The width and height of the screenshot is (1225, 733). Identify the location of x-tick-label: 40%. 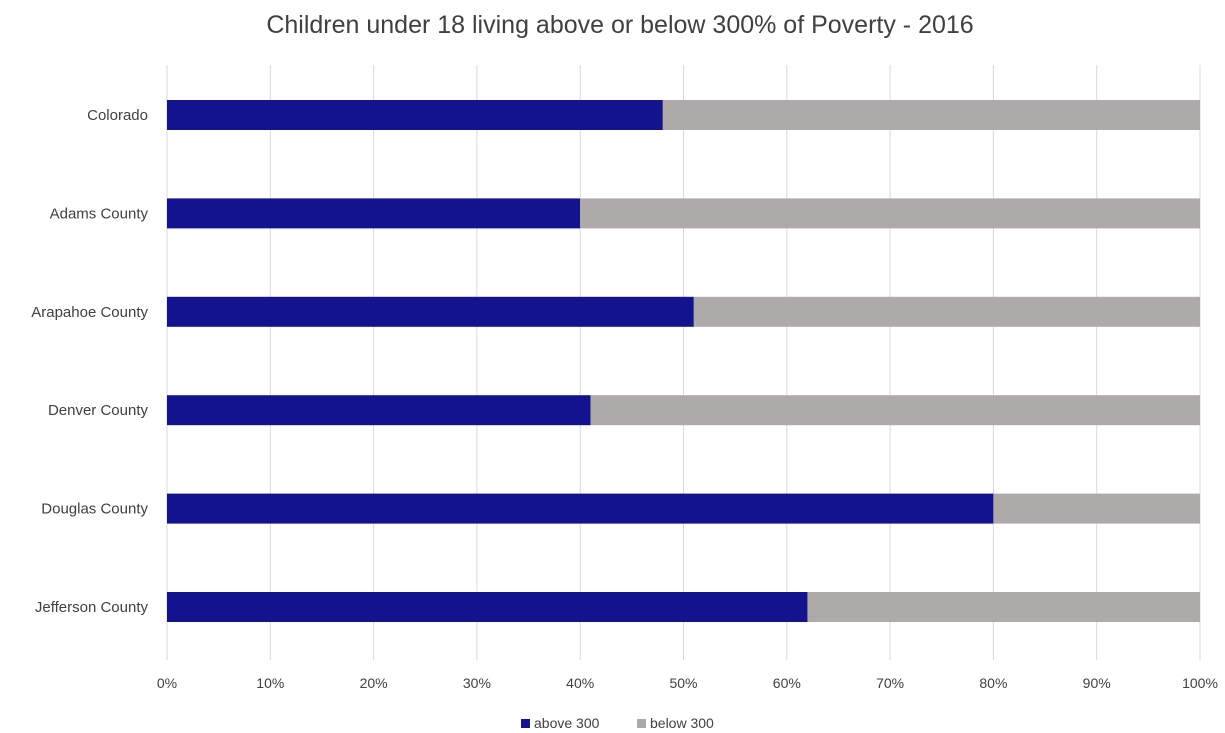
(580, 683).